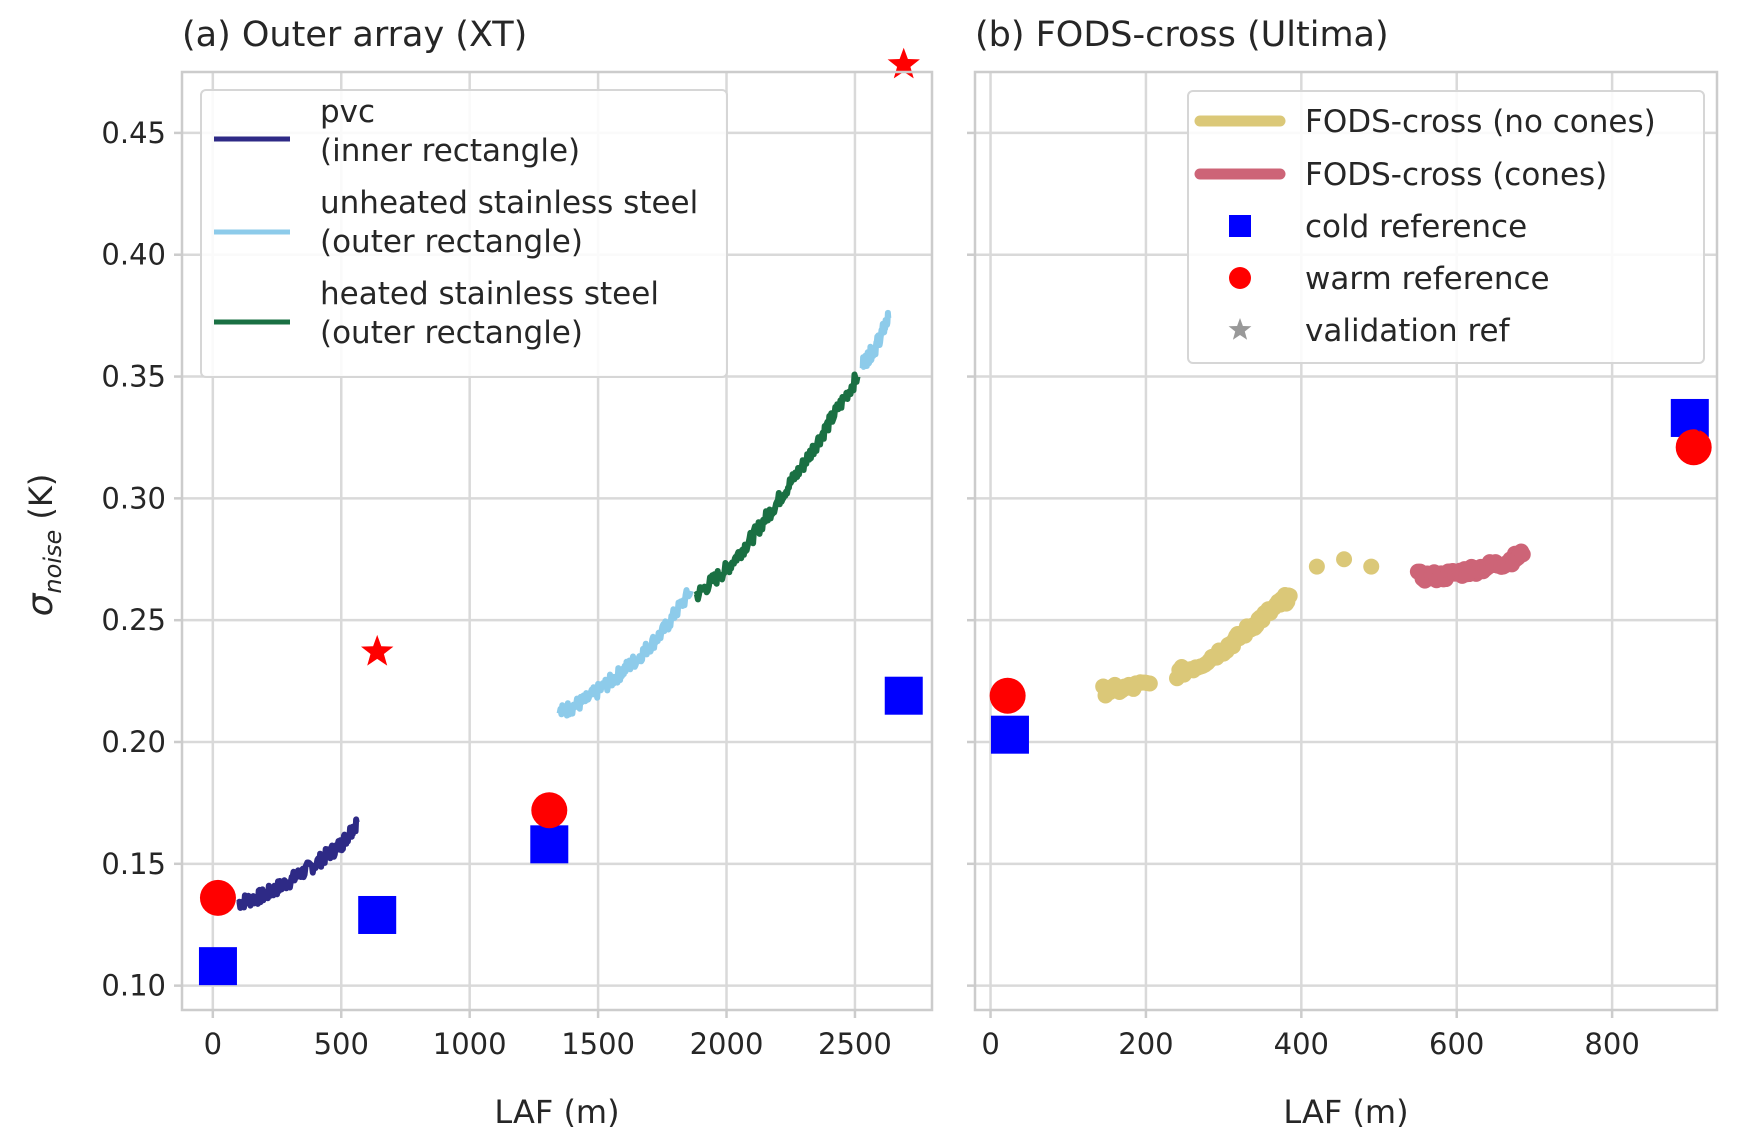 The height and width of the screenshot is (1147, 1740). Describe the element at coordinates (1427, 279) in the screenshot. I see `legend-label: warm reference` at that location.